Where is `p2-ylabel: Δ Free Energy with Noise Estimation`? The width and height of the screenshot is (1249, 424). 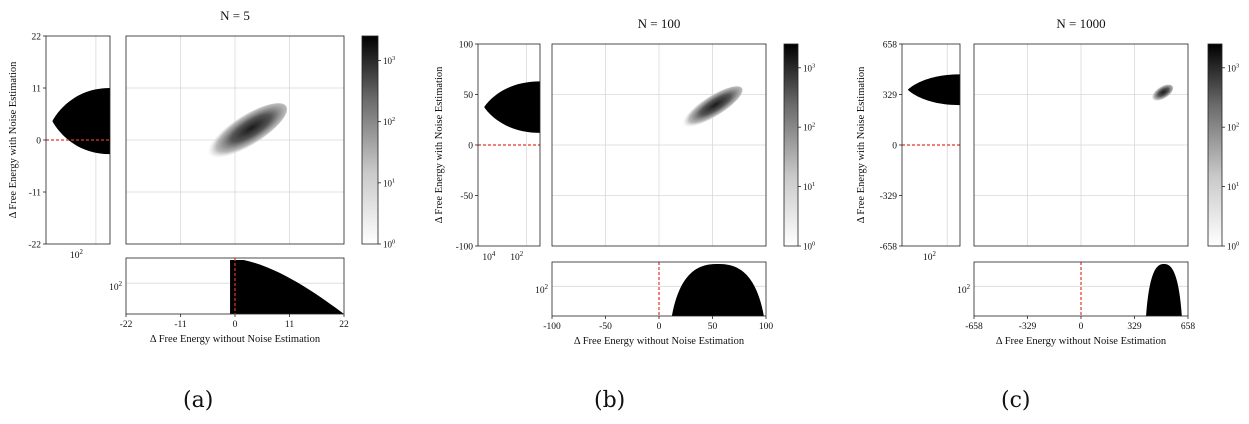 p2-ylabel: Δ Free Energy with Noise Estimation is located at coordinates (861, 144).